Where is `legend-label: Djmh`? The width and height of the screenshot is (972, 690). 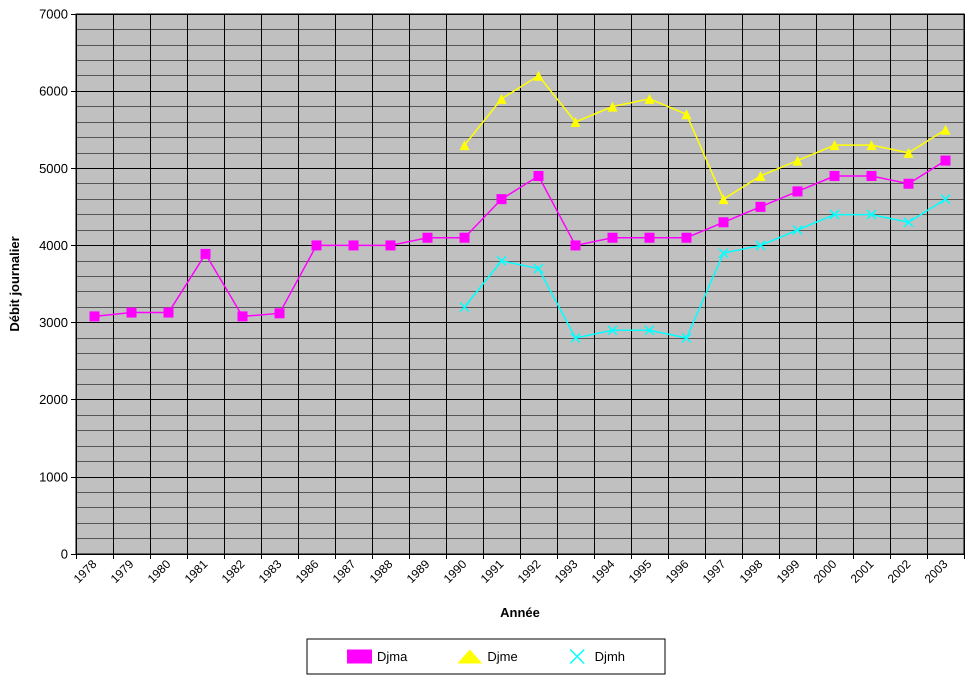
legend-label: Djmh is located at coordinates (610, 656).